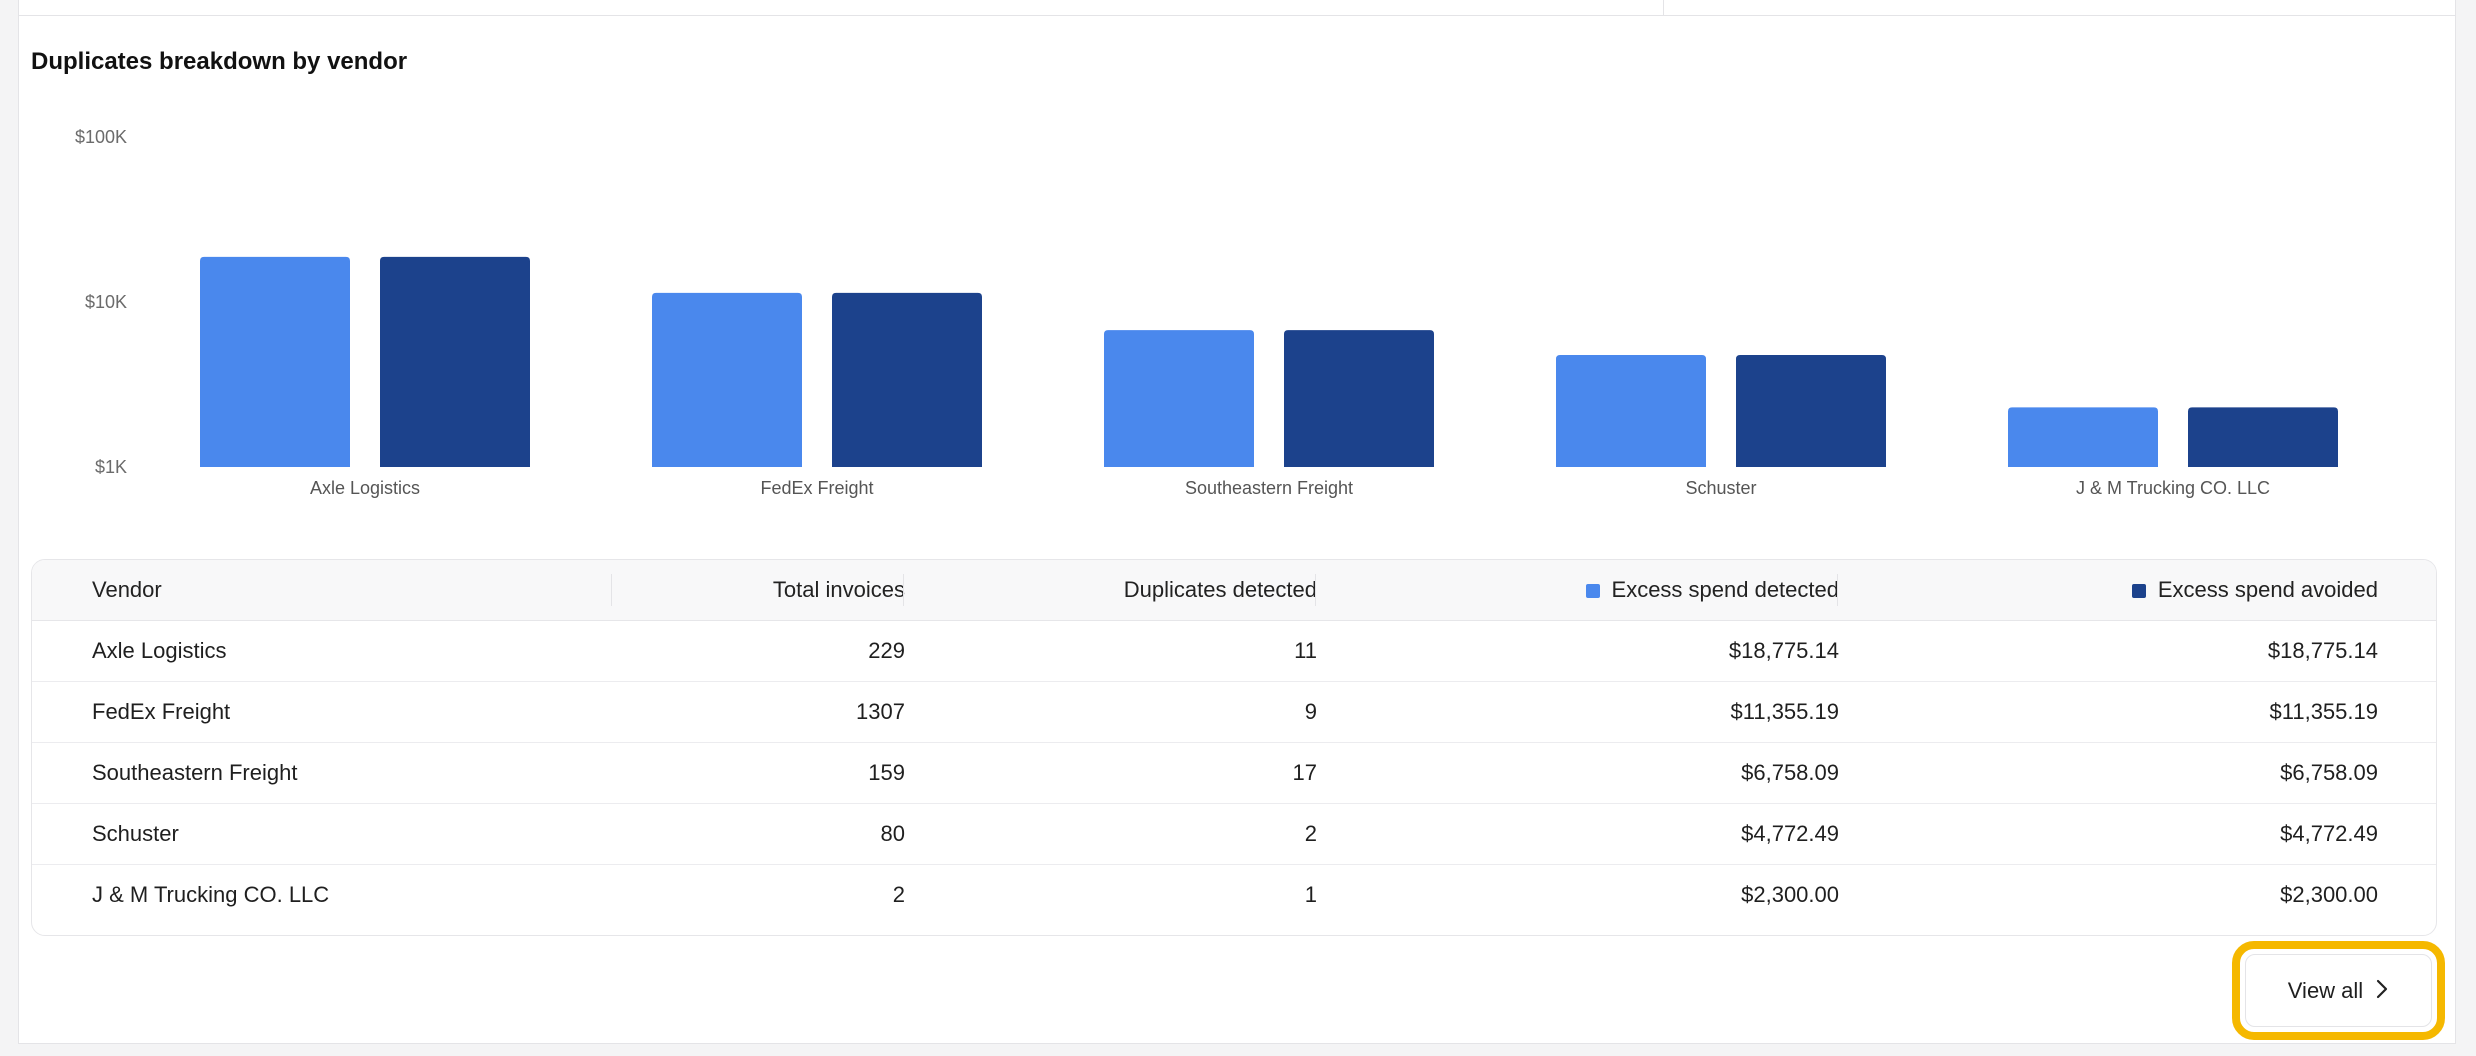 This screenshot has height=1056, width=2476. What do you see at coordinates (1720, 488) in the screenshot?
I see `x-category-label: Schuster` at bounding box center [1720, 488].